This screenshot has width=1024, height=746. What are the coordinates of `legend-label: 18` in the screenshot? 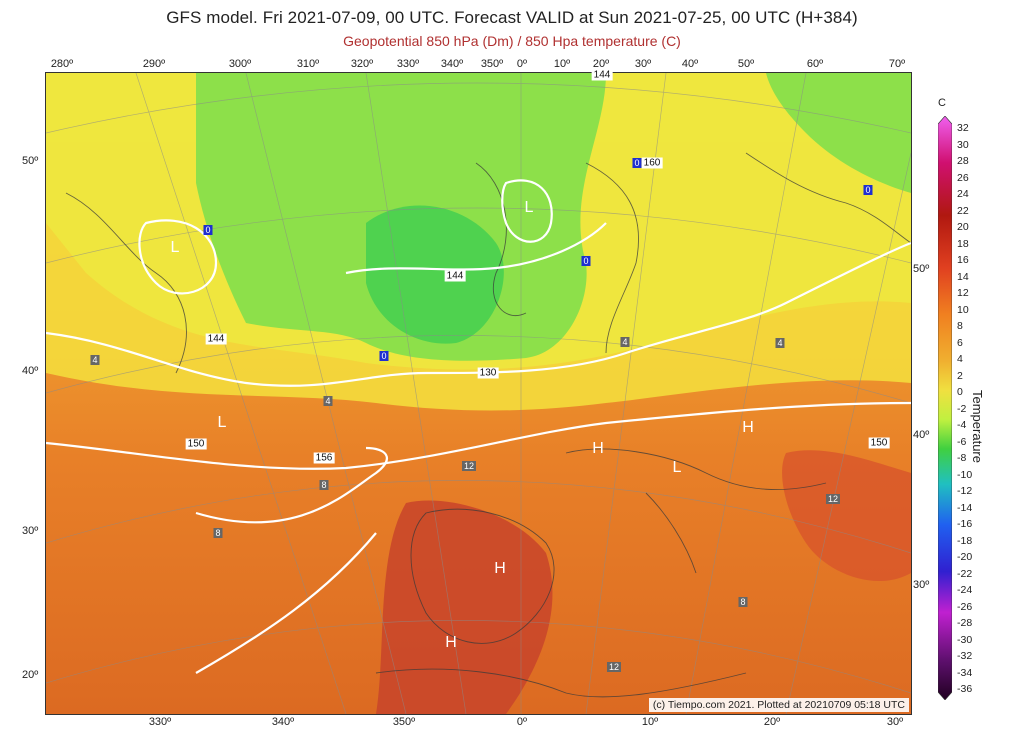 It's located at (963, 243).